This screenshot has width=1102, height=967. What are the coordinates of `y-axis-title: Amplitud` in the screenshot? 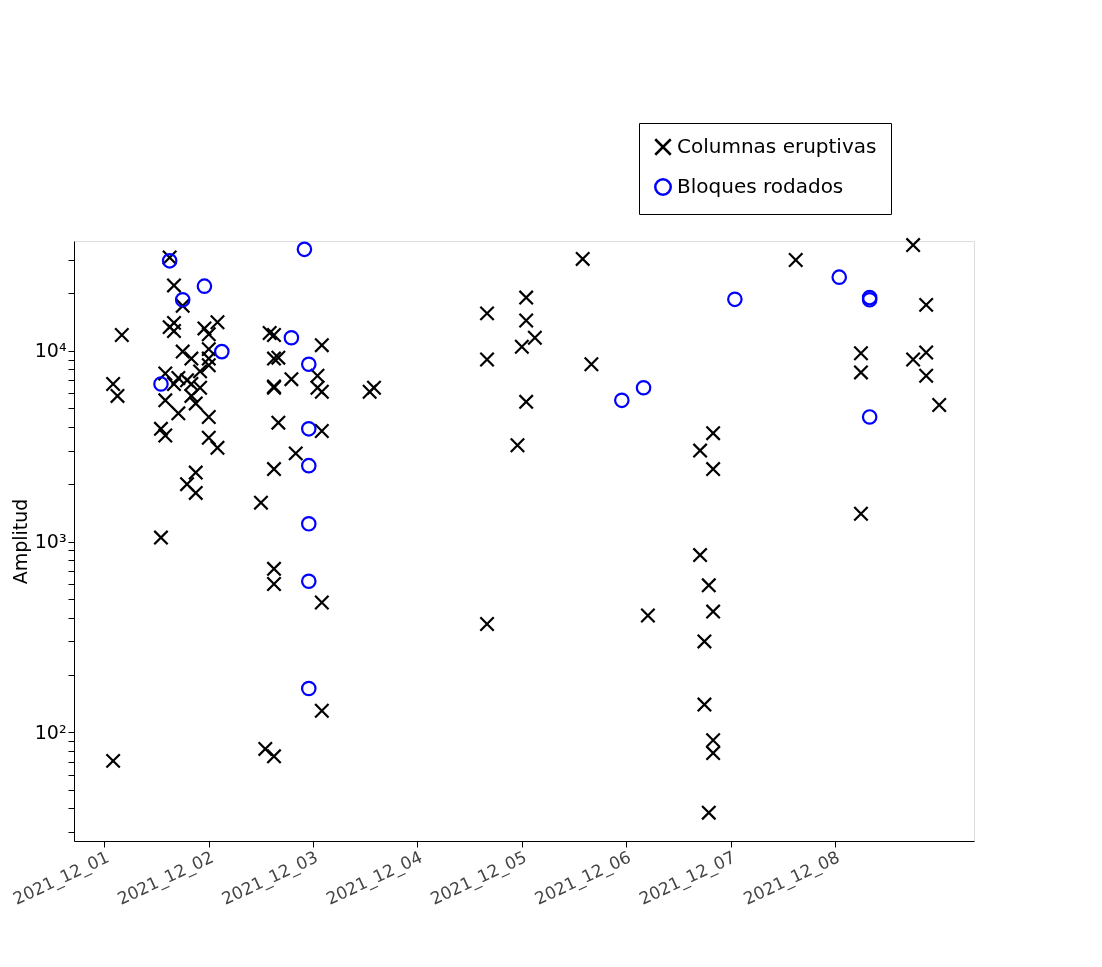 It's located at (19, 541).